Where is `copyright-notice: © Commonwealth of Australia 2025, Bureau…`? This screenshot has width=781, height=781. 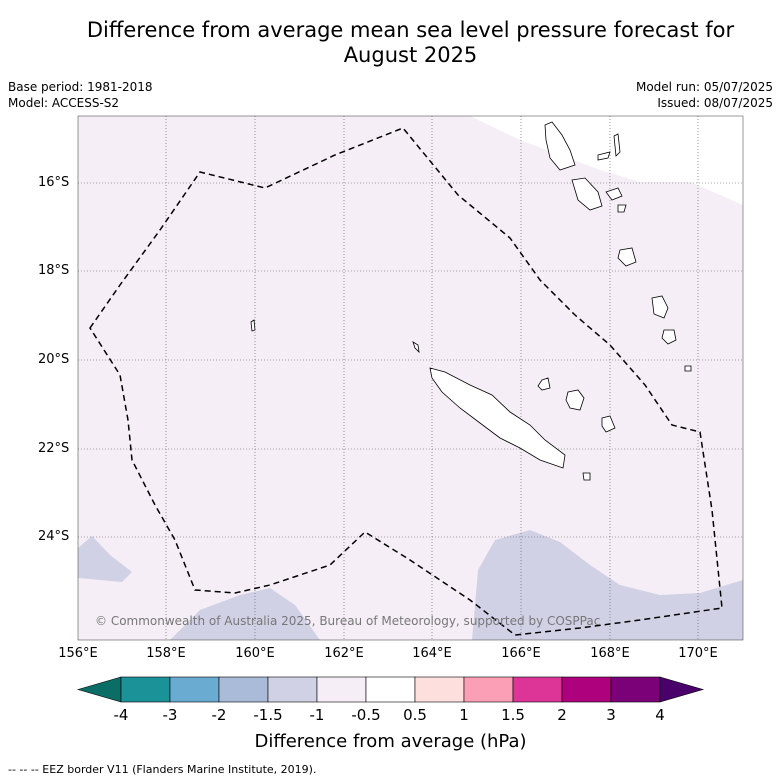
copyright-notice: © Commonwealth of Australia 2025, Bureau… is located at coordinates (348, 621).